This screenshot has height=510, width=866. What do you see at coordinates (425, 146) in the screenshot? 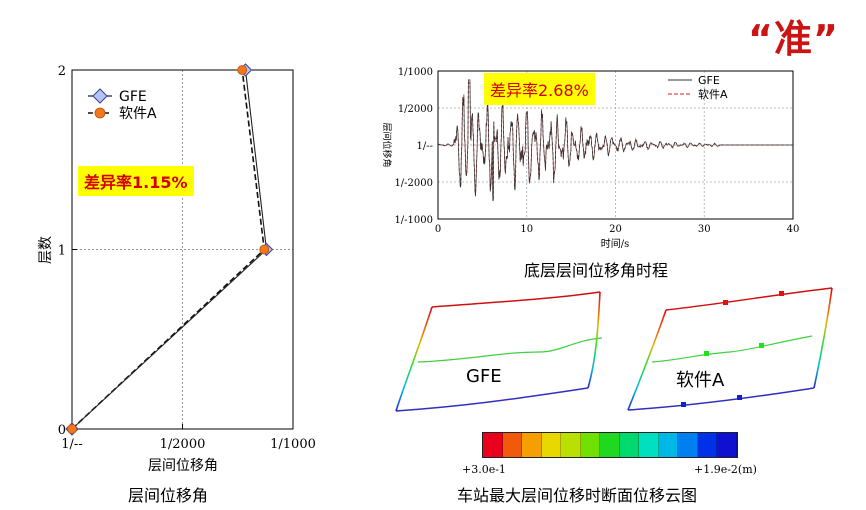
I see `th-ytick-label: 1/--` at bounding box center [425, 146].